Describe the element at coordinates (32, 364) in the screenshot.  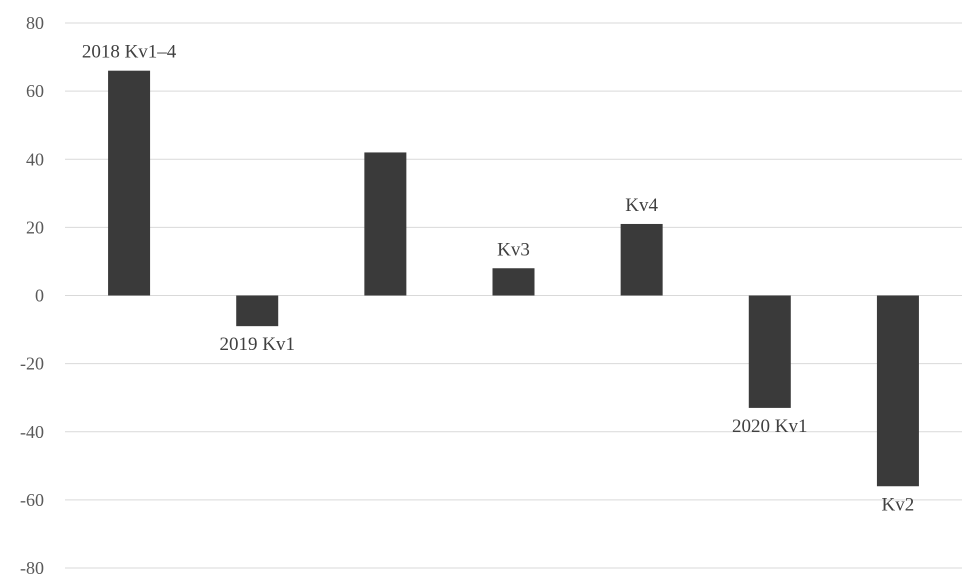
I see `y-tick-label: -20` at that location.